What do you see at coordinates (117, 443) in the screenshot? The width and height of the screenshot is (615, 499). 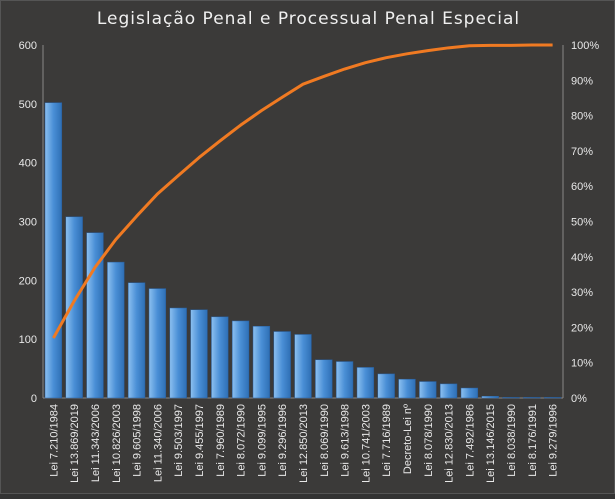 I see `x-tick-label: Lei 10.826/2003` at bounding box center [117, 443].